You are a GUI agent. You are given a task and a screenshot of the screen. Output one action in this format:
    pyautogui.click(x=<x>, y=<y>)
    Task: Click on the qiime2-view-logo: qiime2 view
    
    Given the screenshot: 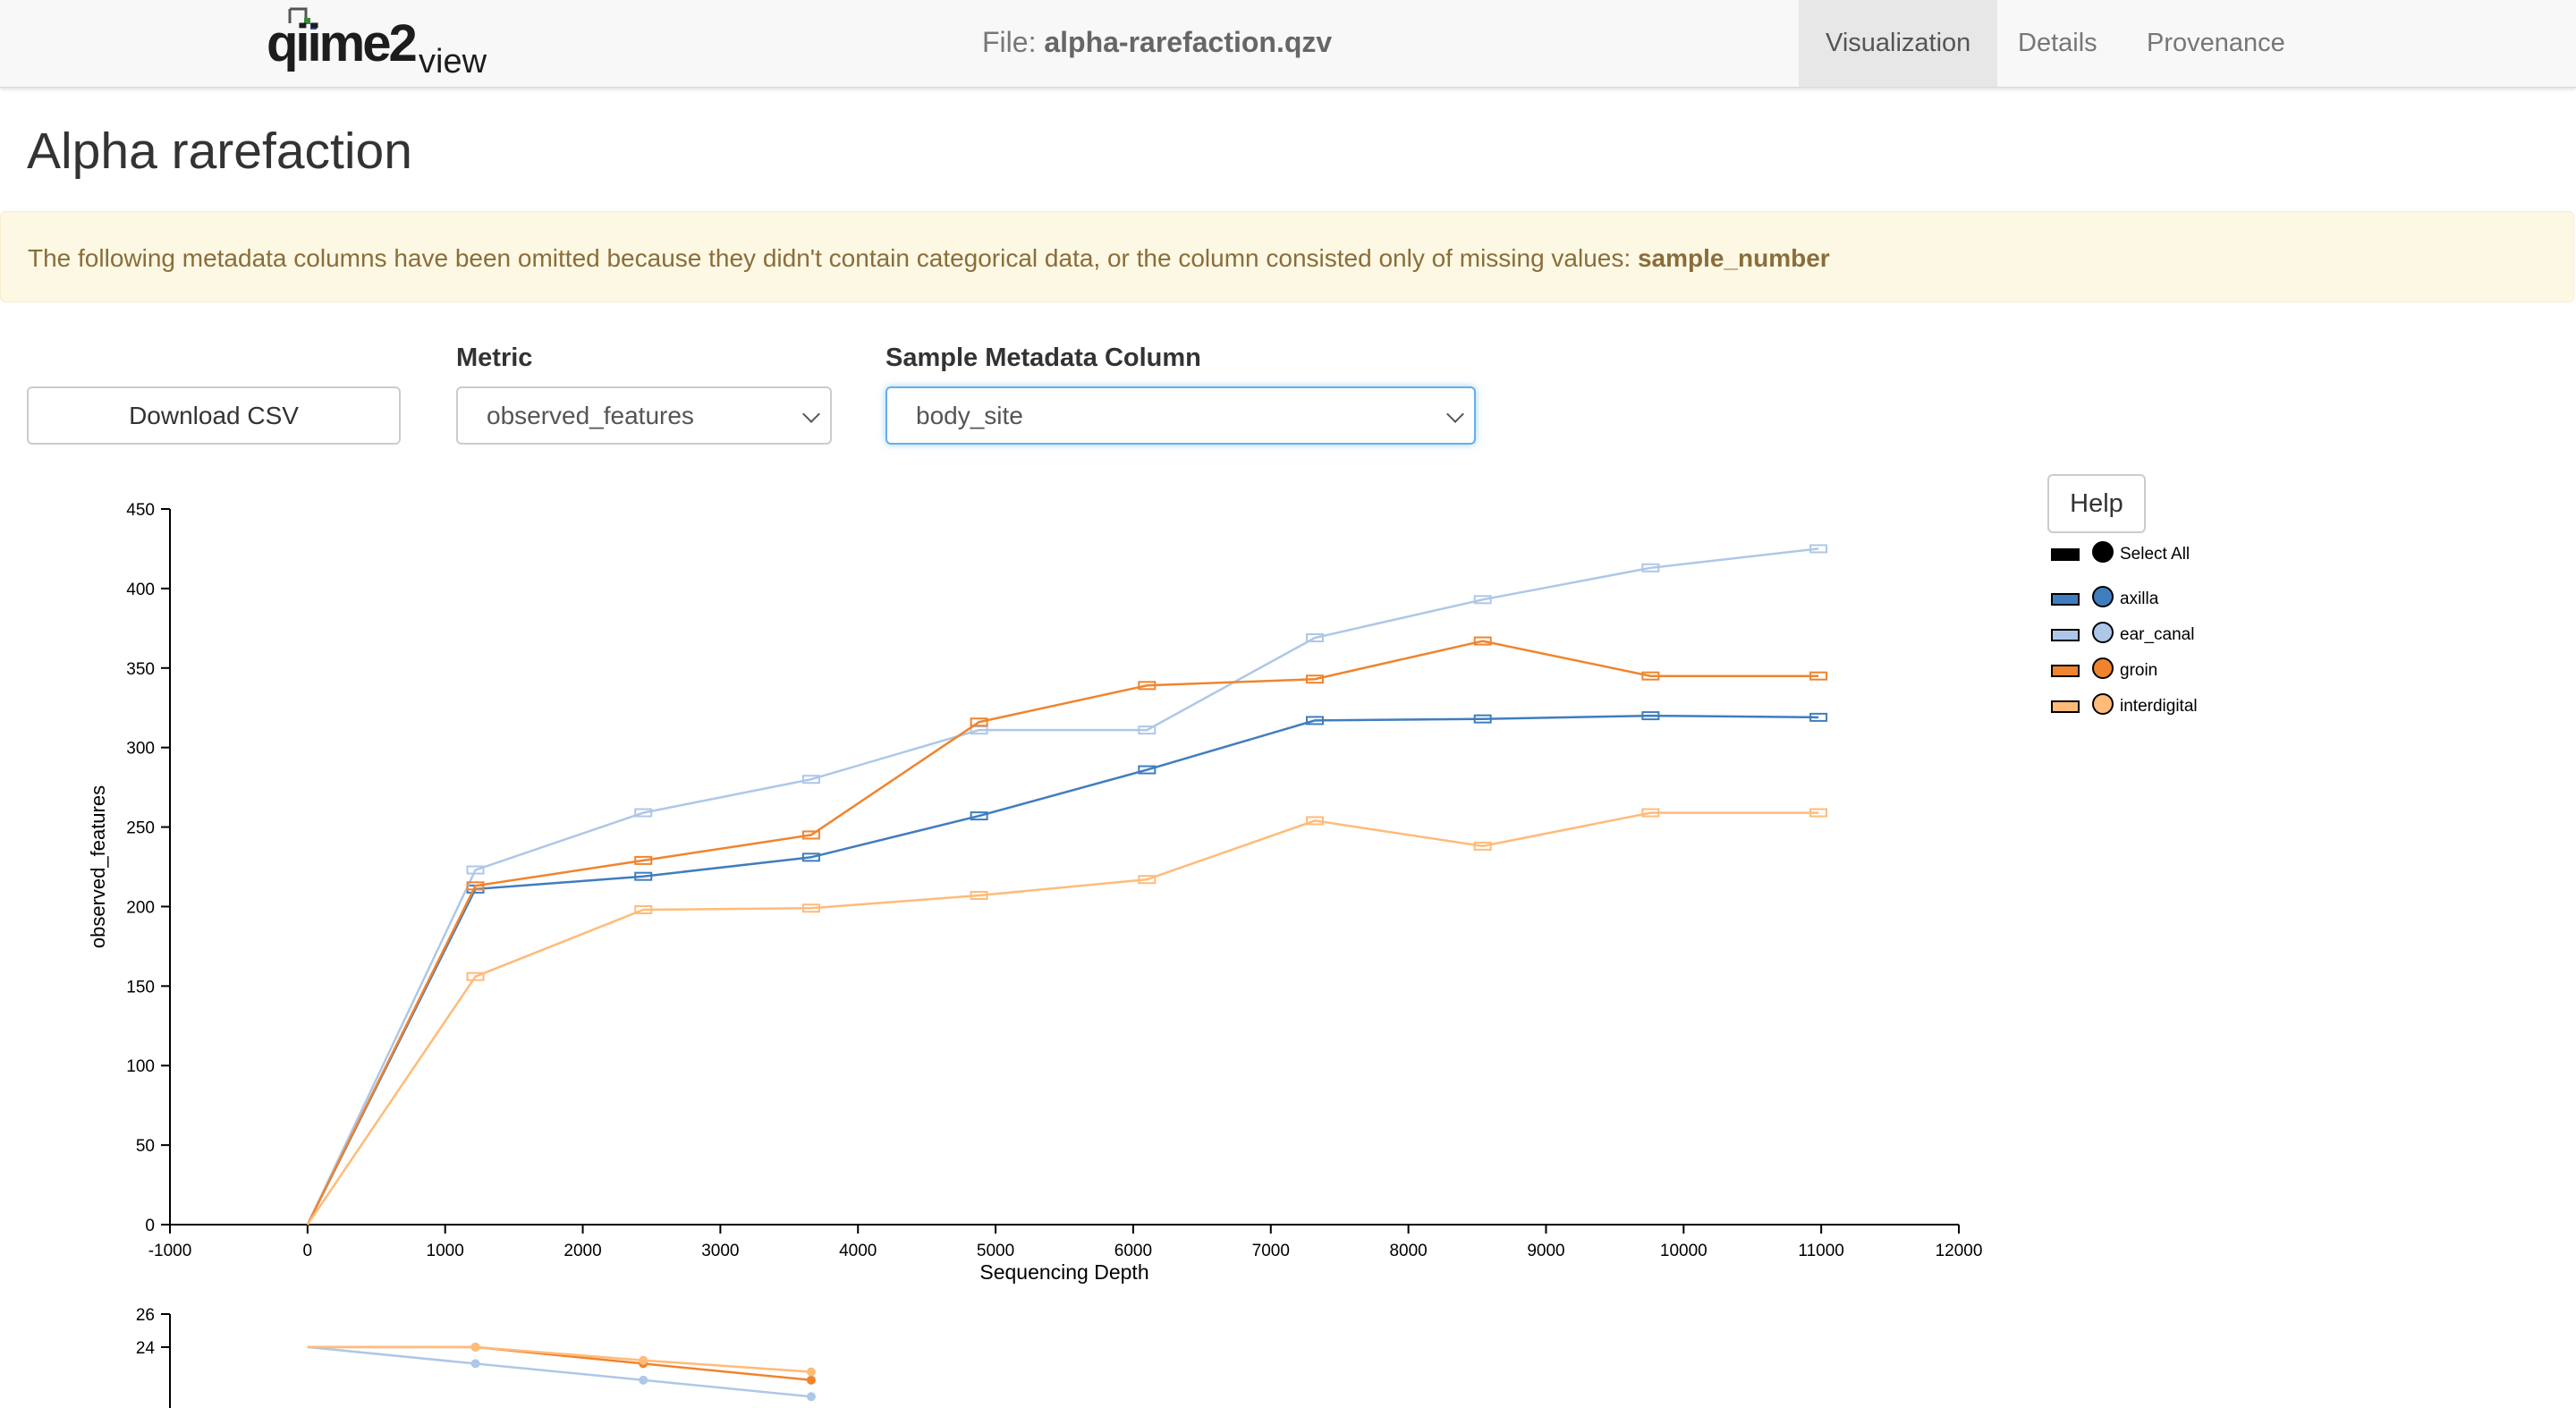 What is the action you would take?
    pyautogui.click(x=383, y=43)
    